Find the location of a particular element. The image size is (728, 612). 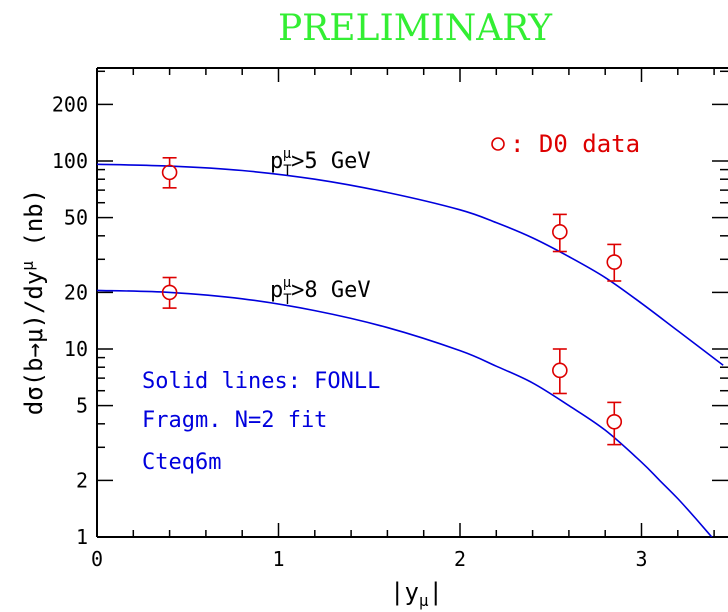

y-axis-title: dσ(b→μ)/dyμ (nb) is located at coordinates (33, 302).